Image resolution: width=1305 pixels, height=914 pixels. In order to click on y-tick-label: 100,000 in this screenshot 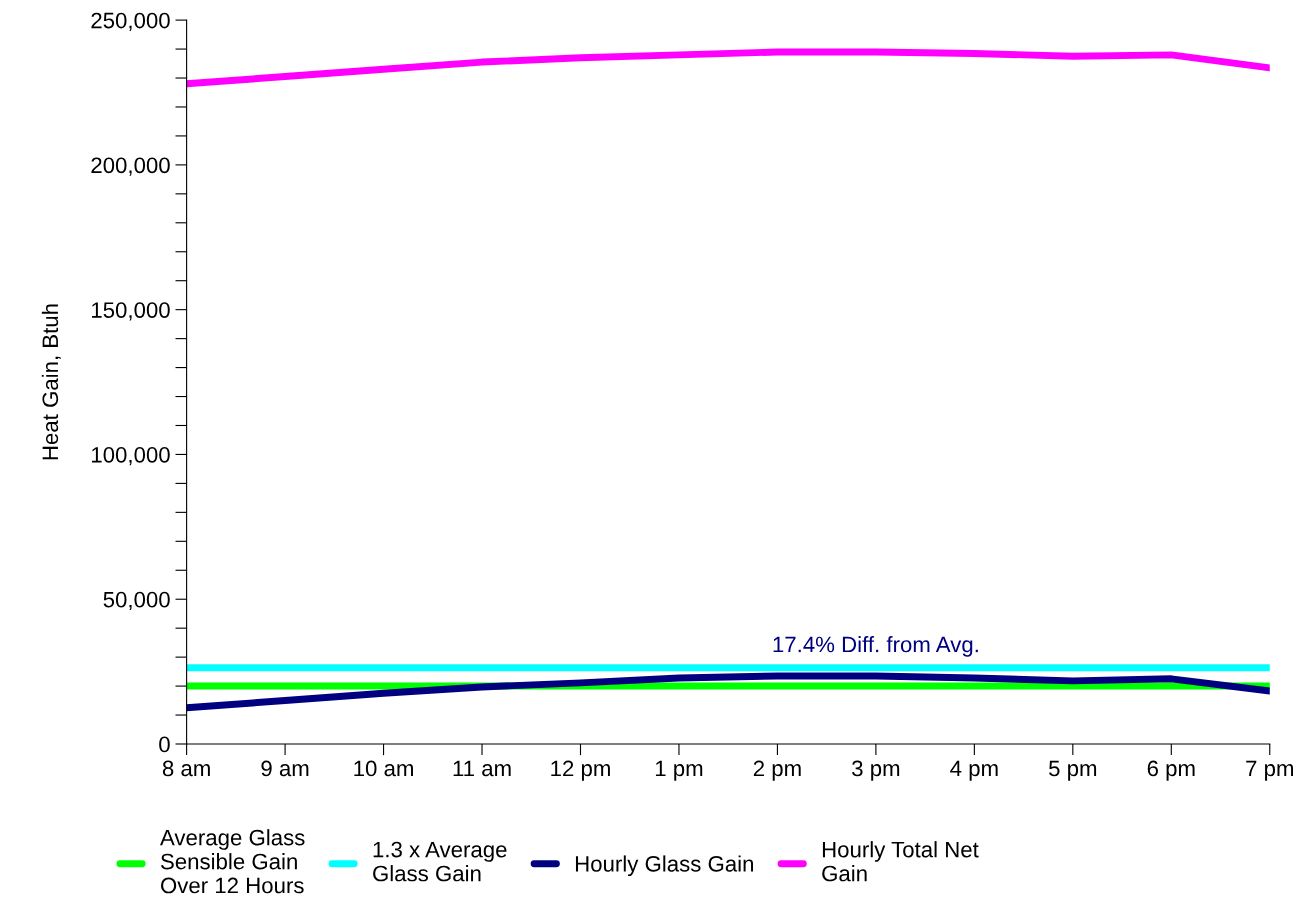, I will do `click(131, 456)`.